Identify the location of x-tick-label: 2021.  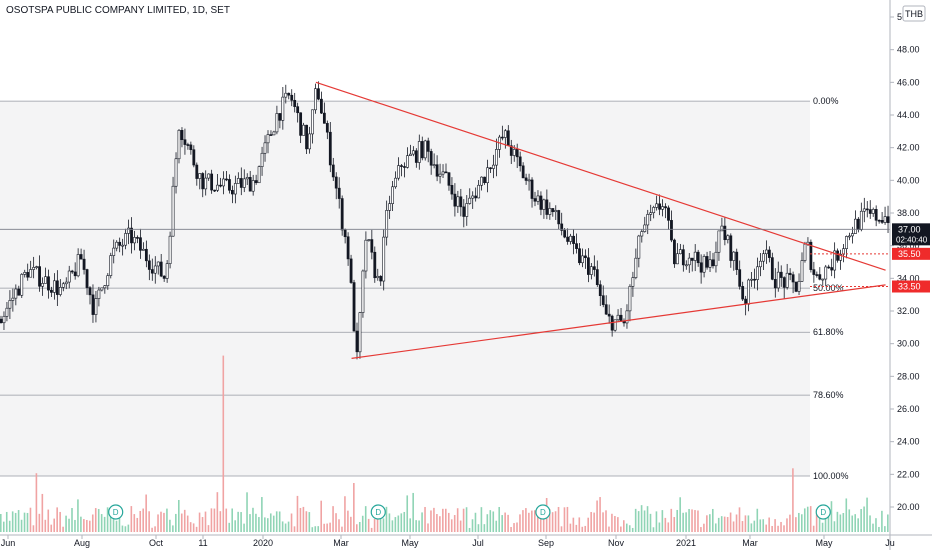
(686, 543).